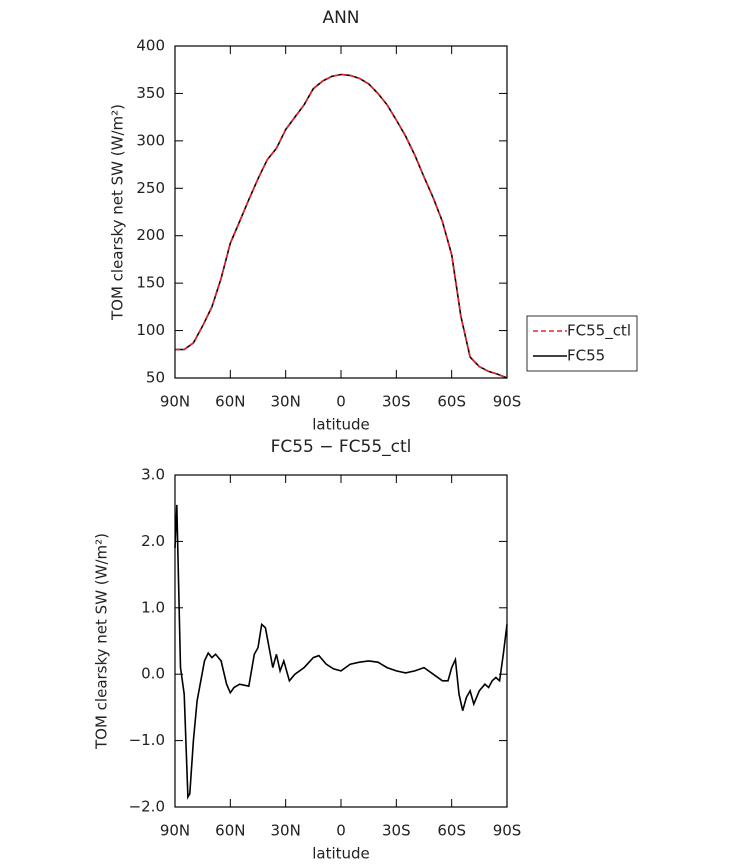 The image size is (733, 866). What do you see at coordinates (155, 378) in the screenshot?
I see `y-tick-label: 50` at bounding box center [155, 378].